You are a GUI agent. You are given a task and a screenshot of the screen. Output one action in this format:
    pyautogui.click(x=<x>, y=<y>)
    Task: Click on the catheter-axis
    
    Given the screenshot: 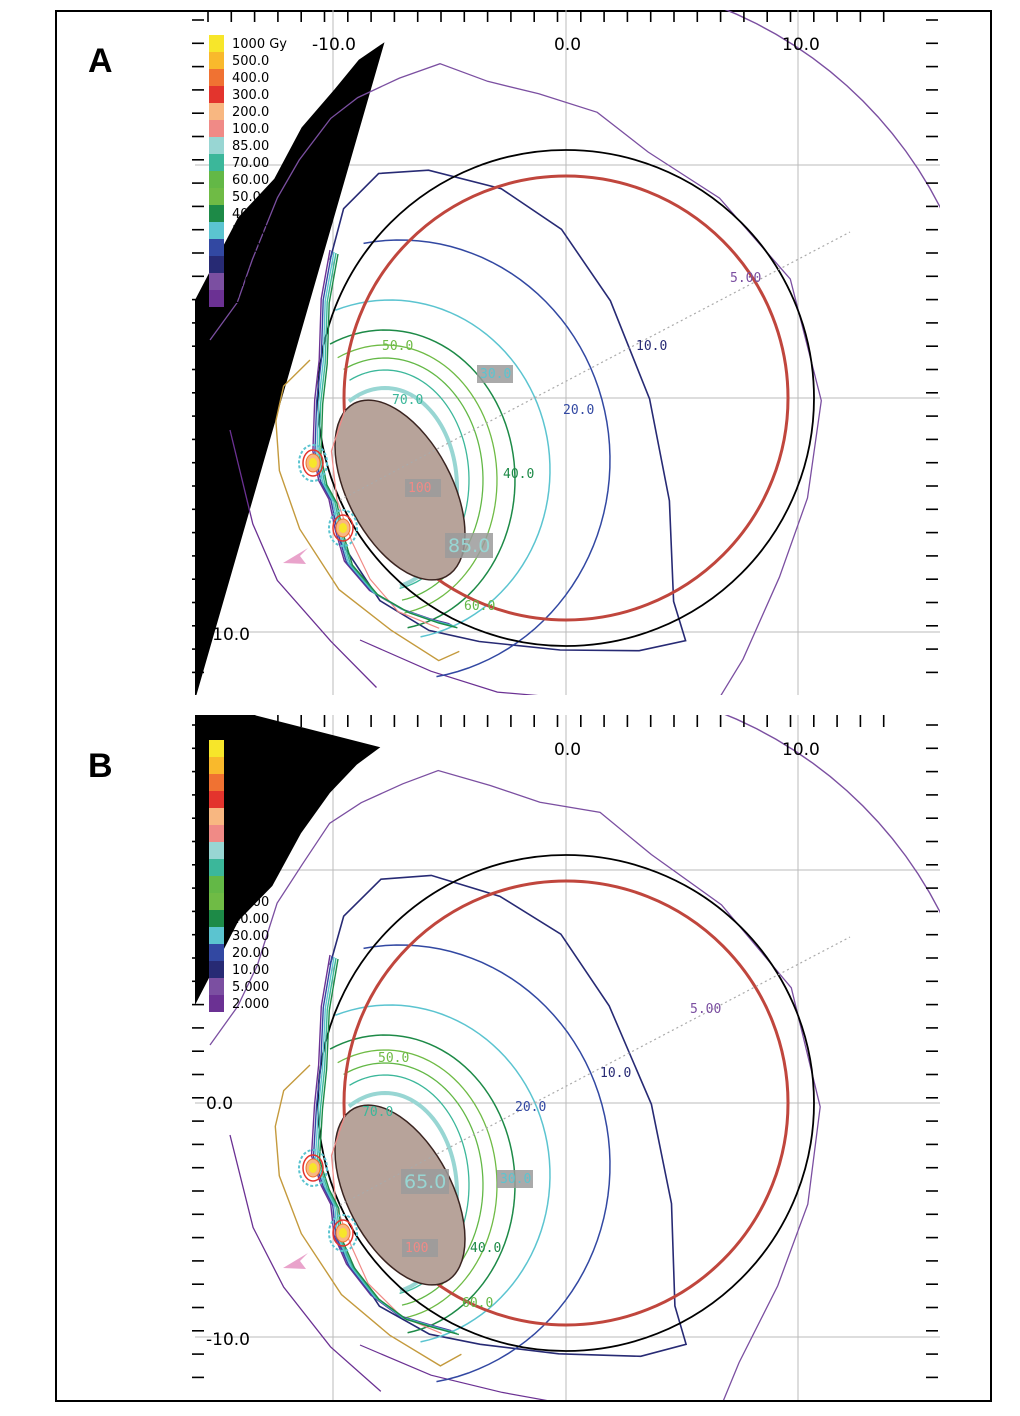 What is the action you would take?
    pyautogui.click(x=595, y=1071)
    